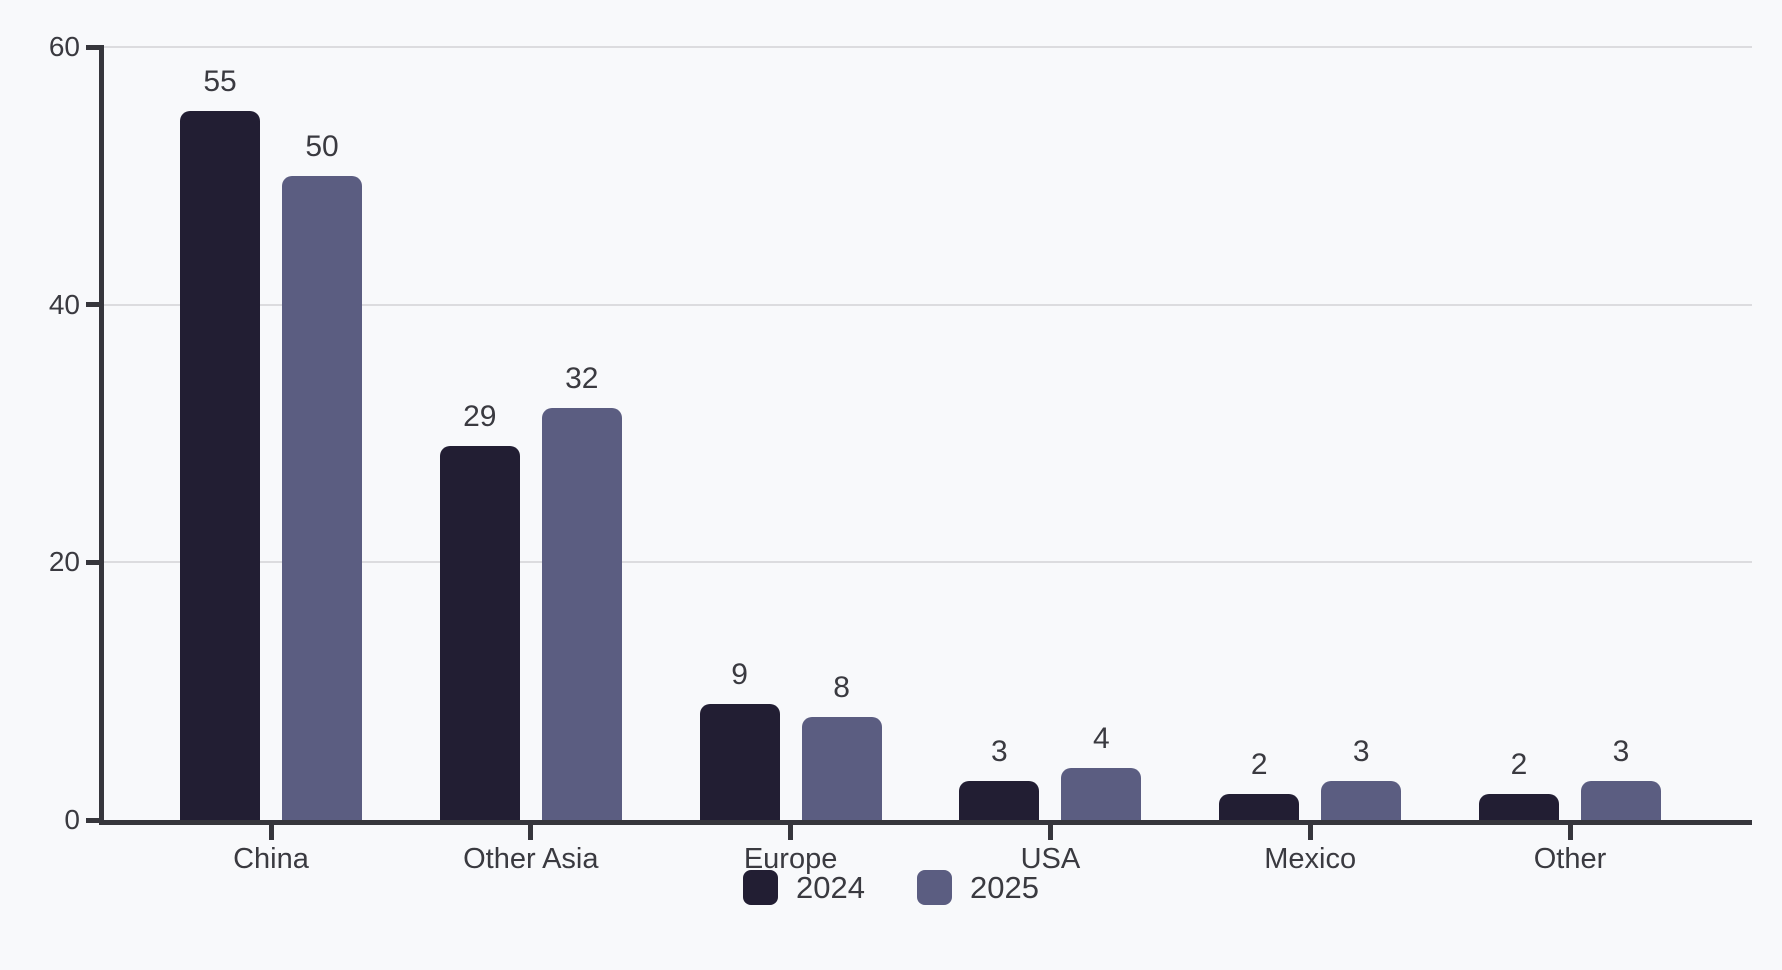 This screenshot has width=1782, height=970. What do you see at coordinates (891, 887) in the screenshot?
I see `chart-legend: 2024 2025` at bounding box center [891, 887].